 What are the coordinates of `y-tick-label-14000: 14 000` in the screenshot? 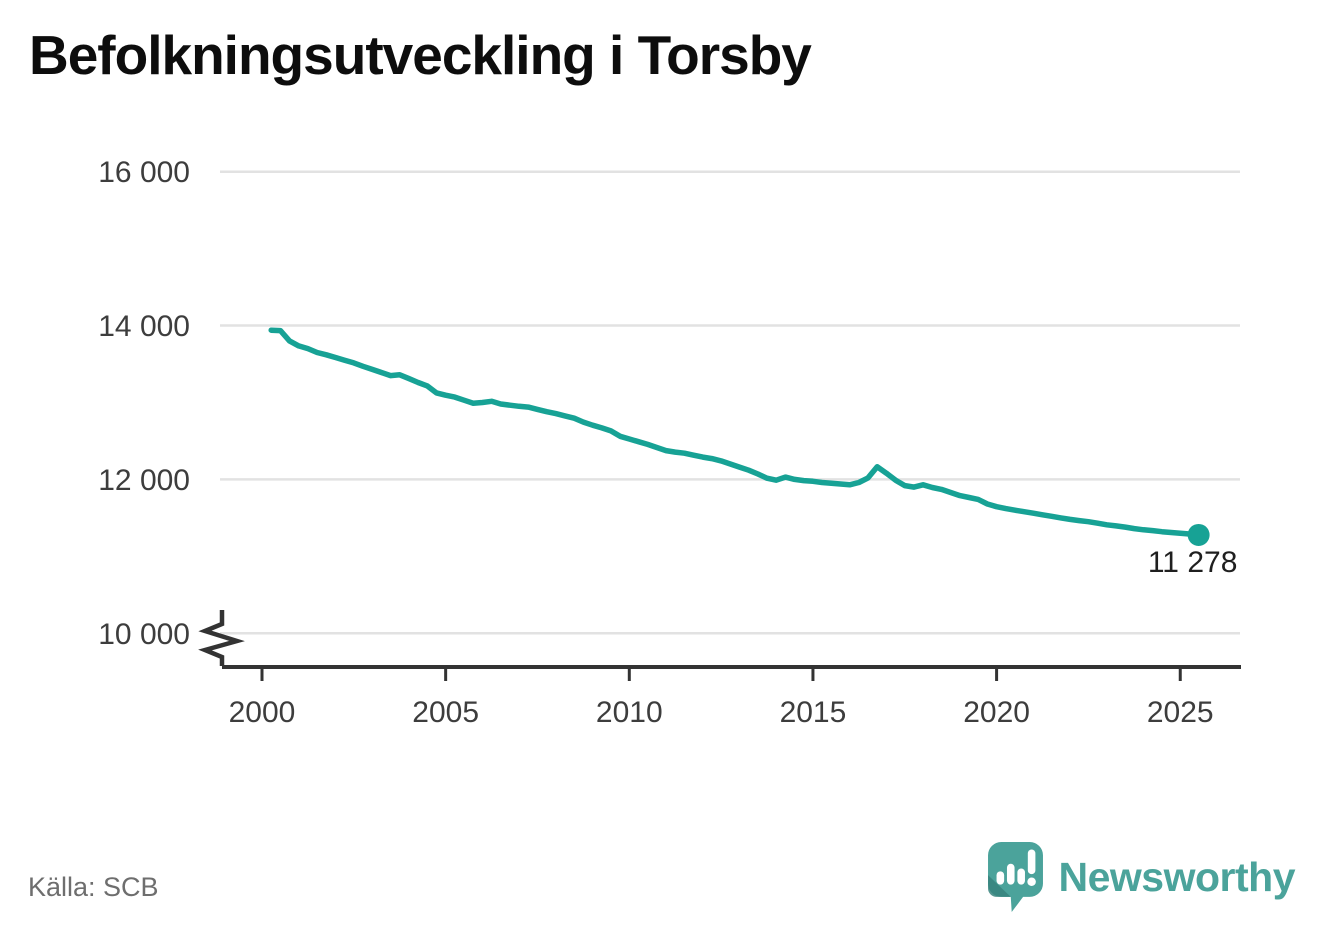 It's located at (144, 326).